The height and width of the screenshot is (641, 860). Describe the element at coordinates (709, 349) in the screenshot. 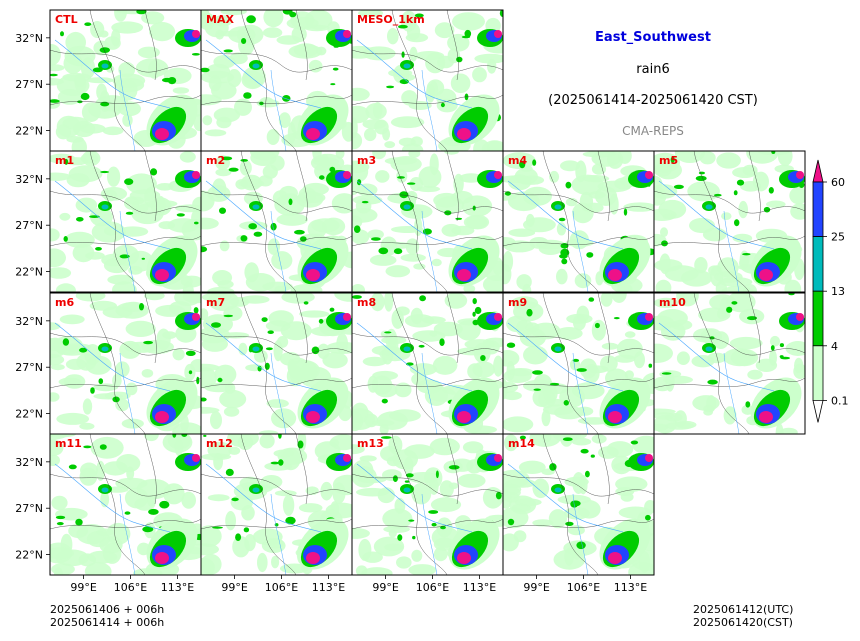

I see `rain-cluster-northwest-core` at that location.